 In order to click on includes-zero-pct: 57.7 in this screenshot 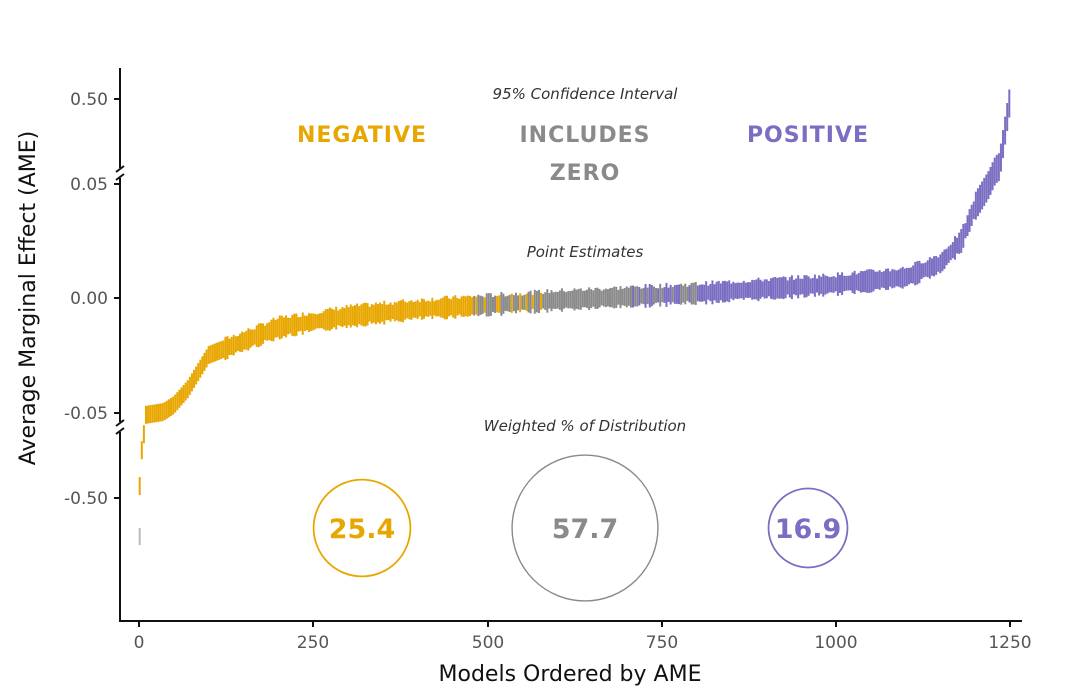, I will do `click(585, 529)`.